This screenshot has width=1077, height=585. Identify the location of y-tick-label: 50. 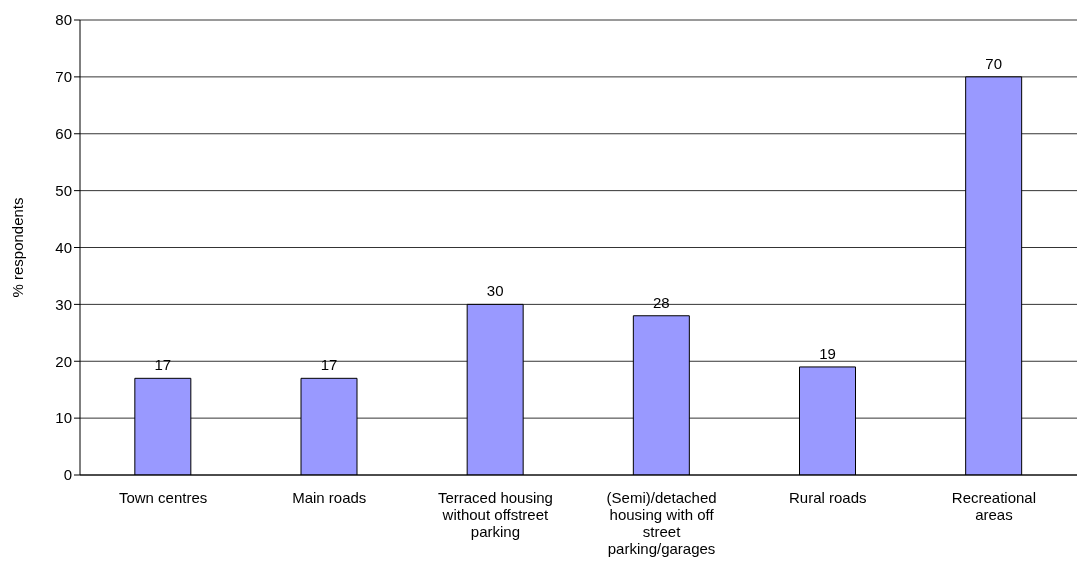
(63, 190).